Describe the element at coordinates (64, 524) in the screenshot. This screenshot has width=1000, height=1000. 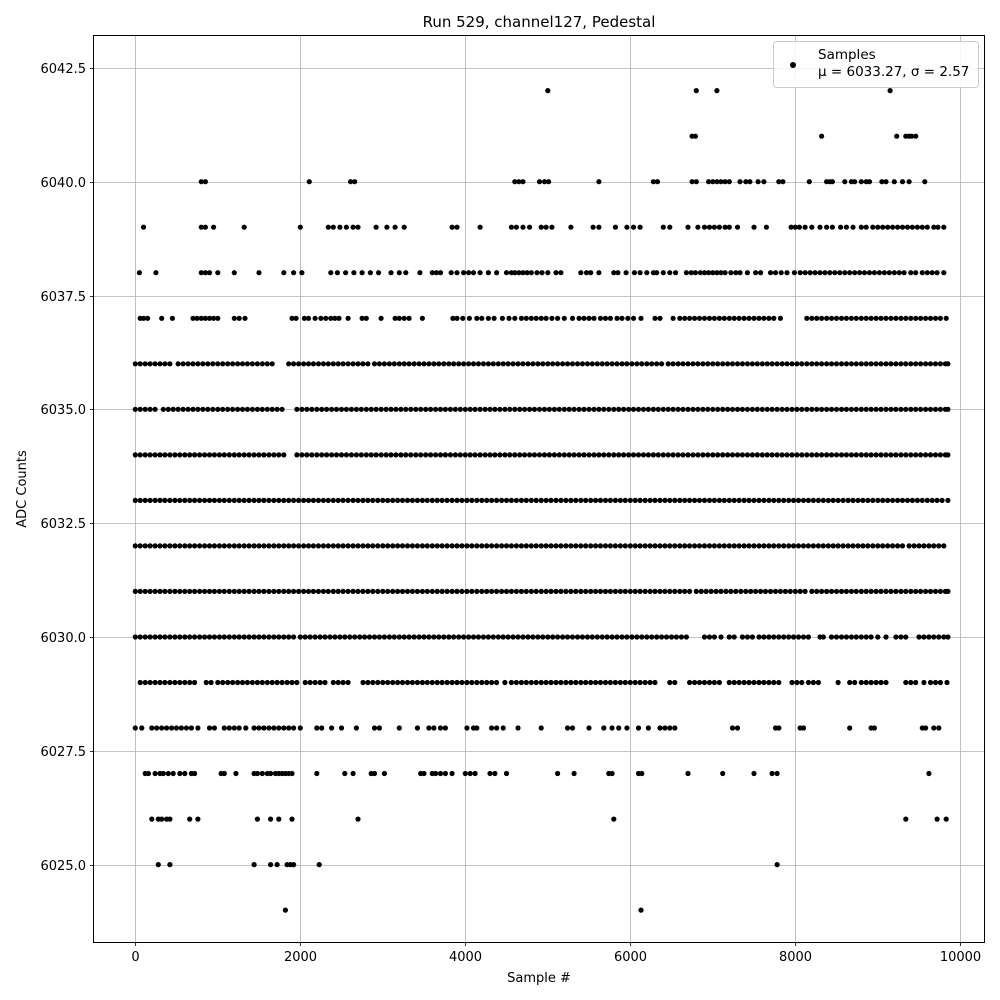
I see `y-tick-label: 6032.5` at that location.